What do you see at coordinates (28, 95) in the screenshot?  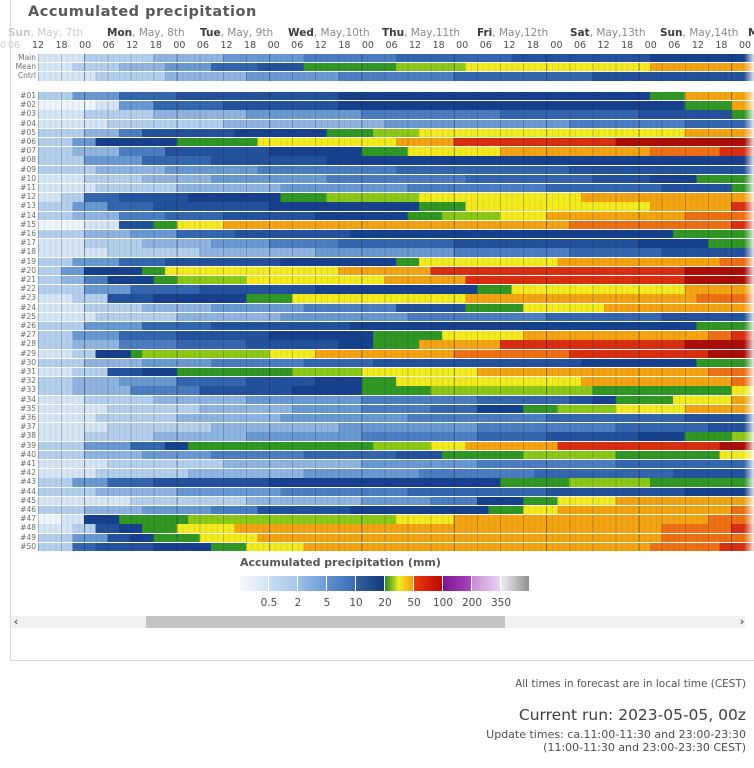 I see `row-label-01: #01` at bounding box center [28, 95].